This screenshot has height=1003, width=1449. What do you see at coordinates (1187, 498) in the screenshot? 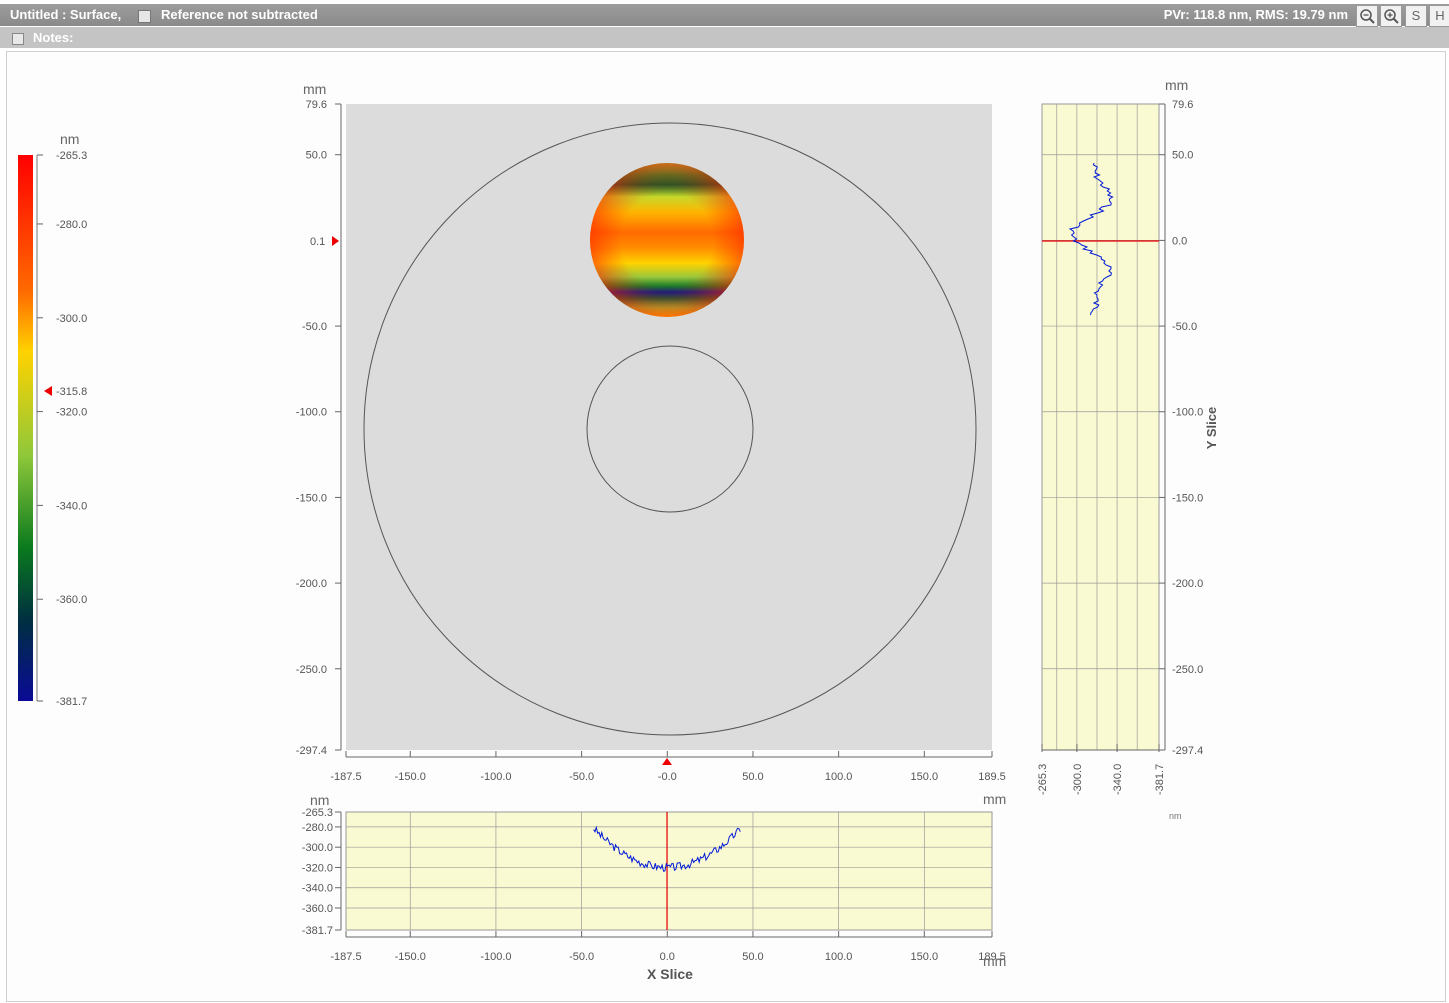
I see `yslice-y-tick-label: -150.0` at bounding box center [1187, 498].